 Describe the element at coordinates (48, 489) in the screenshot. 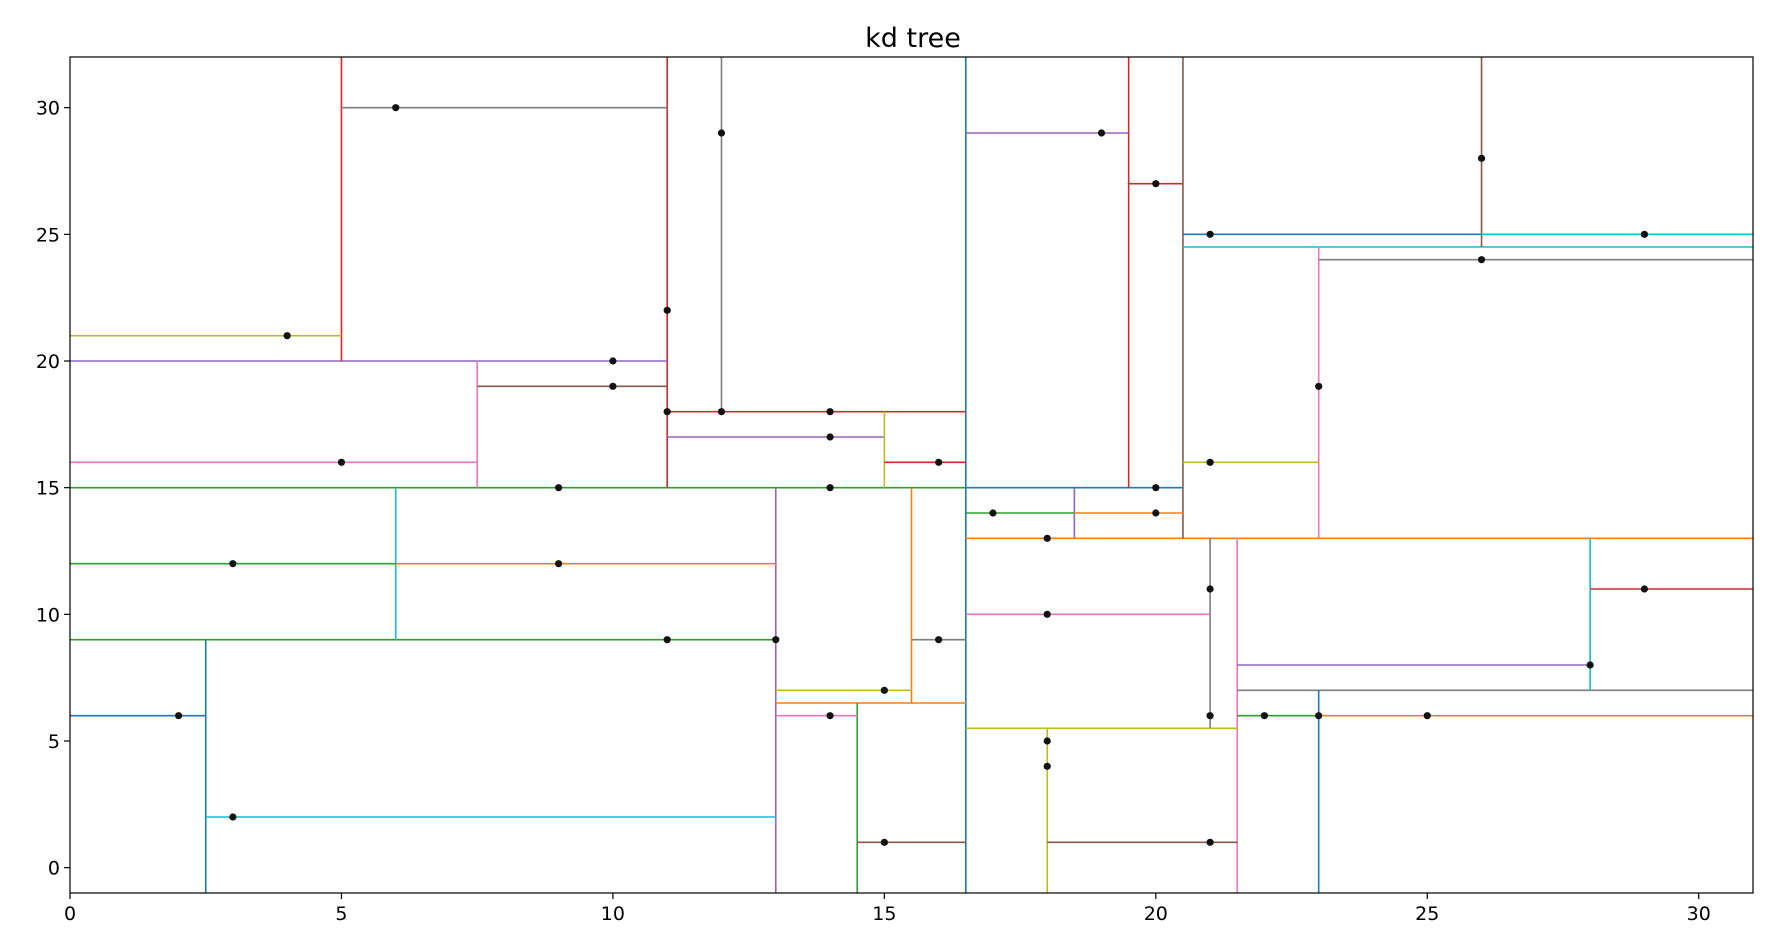

I see `y-tick-label: 15` at that location.